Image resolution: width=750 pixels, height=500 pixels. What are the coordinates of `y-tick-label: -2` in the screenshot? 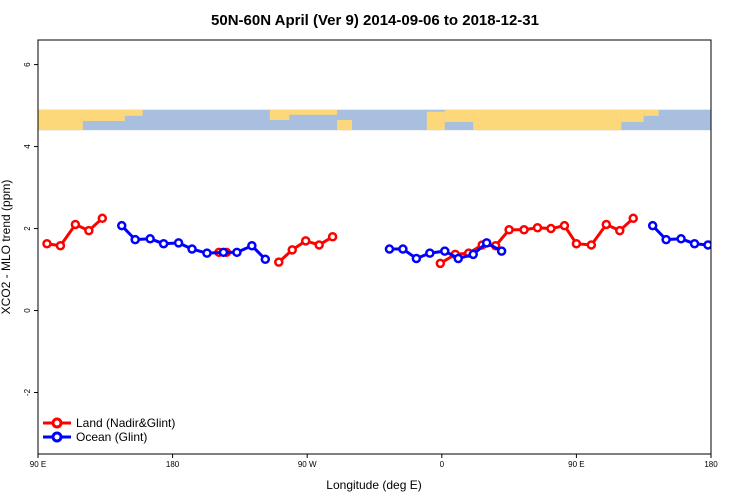 It's located at (27, 392).